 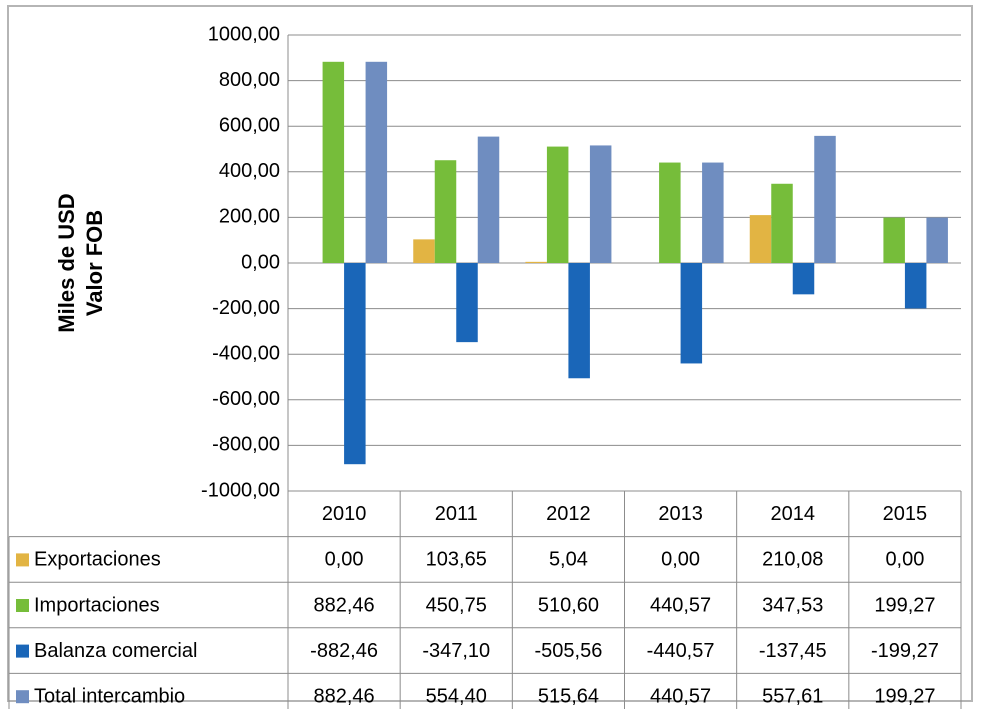 I want to click on x-tick-label: 2011, so click(x=456, y=514).